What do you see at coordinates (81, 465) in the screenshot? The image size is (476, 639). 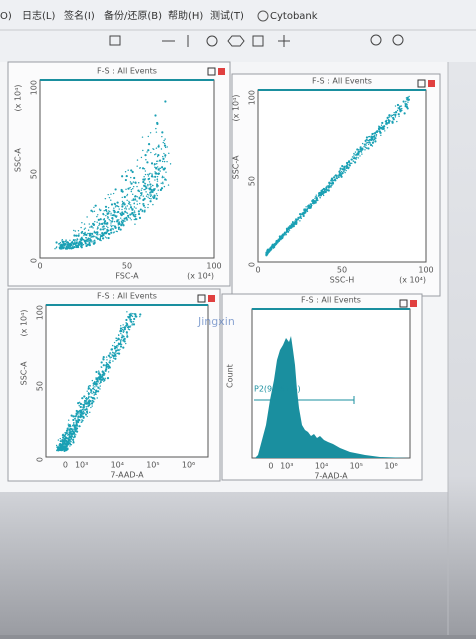 I see `x-tick-label: 10³` at bounding box center [81, 465].